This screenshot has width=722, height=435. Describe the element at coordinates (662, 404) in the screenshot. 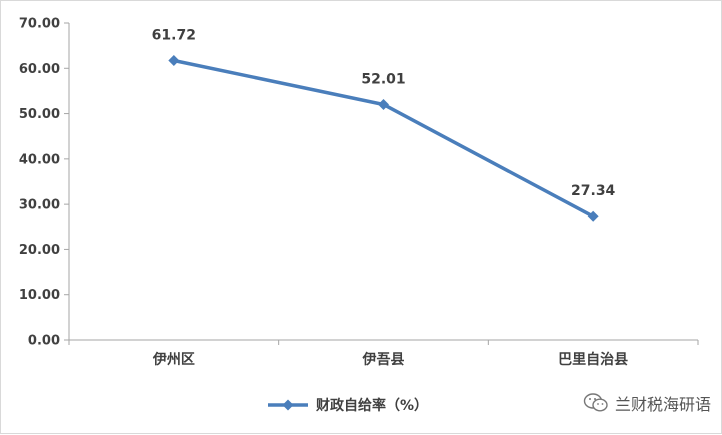

I see `watermark-text: 兰财税海研语` at that location.